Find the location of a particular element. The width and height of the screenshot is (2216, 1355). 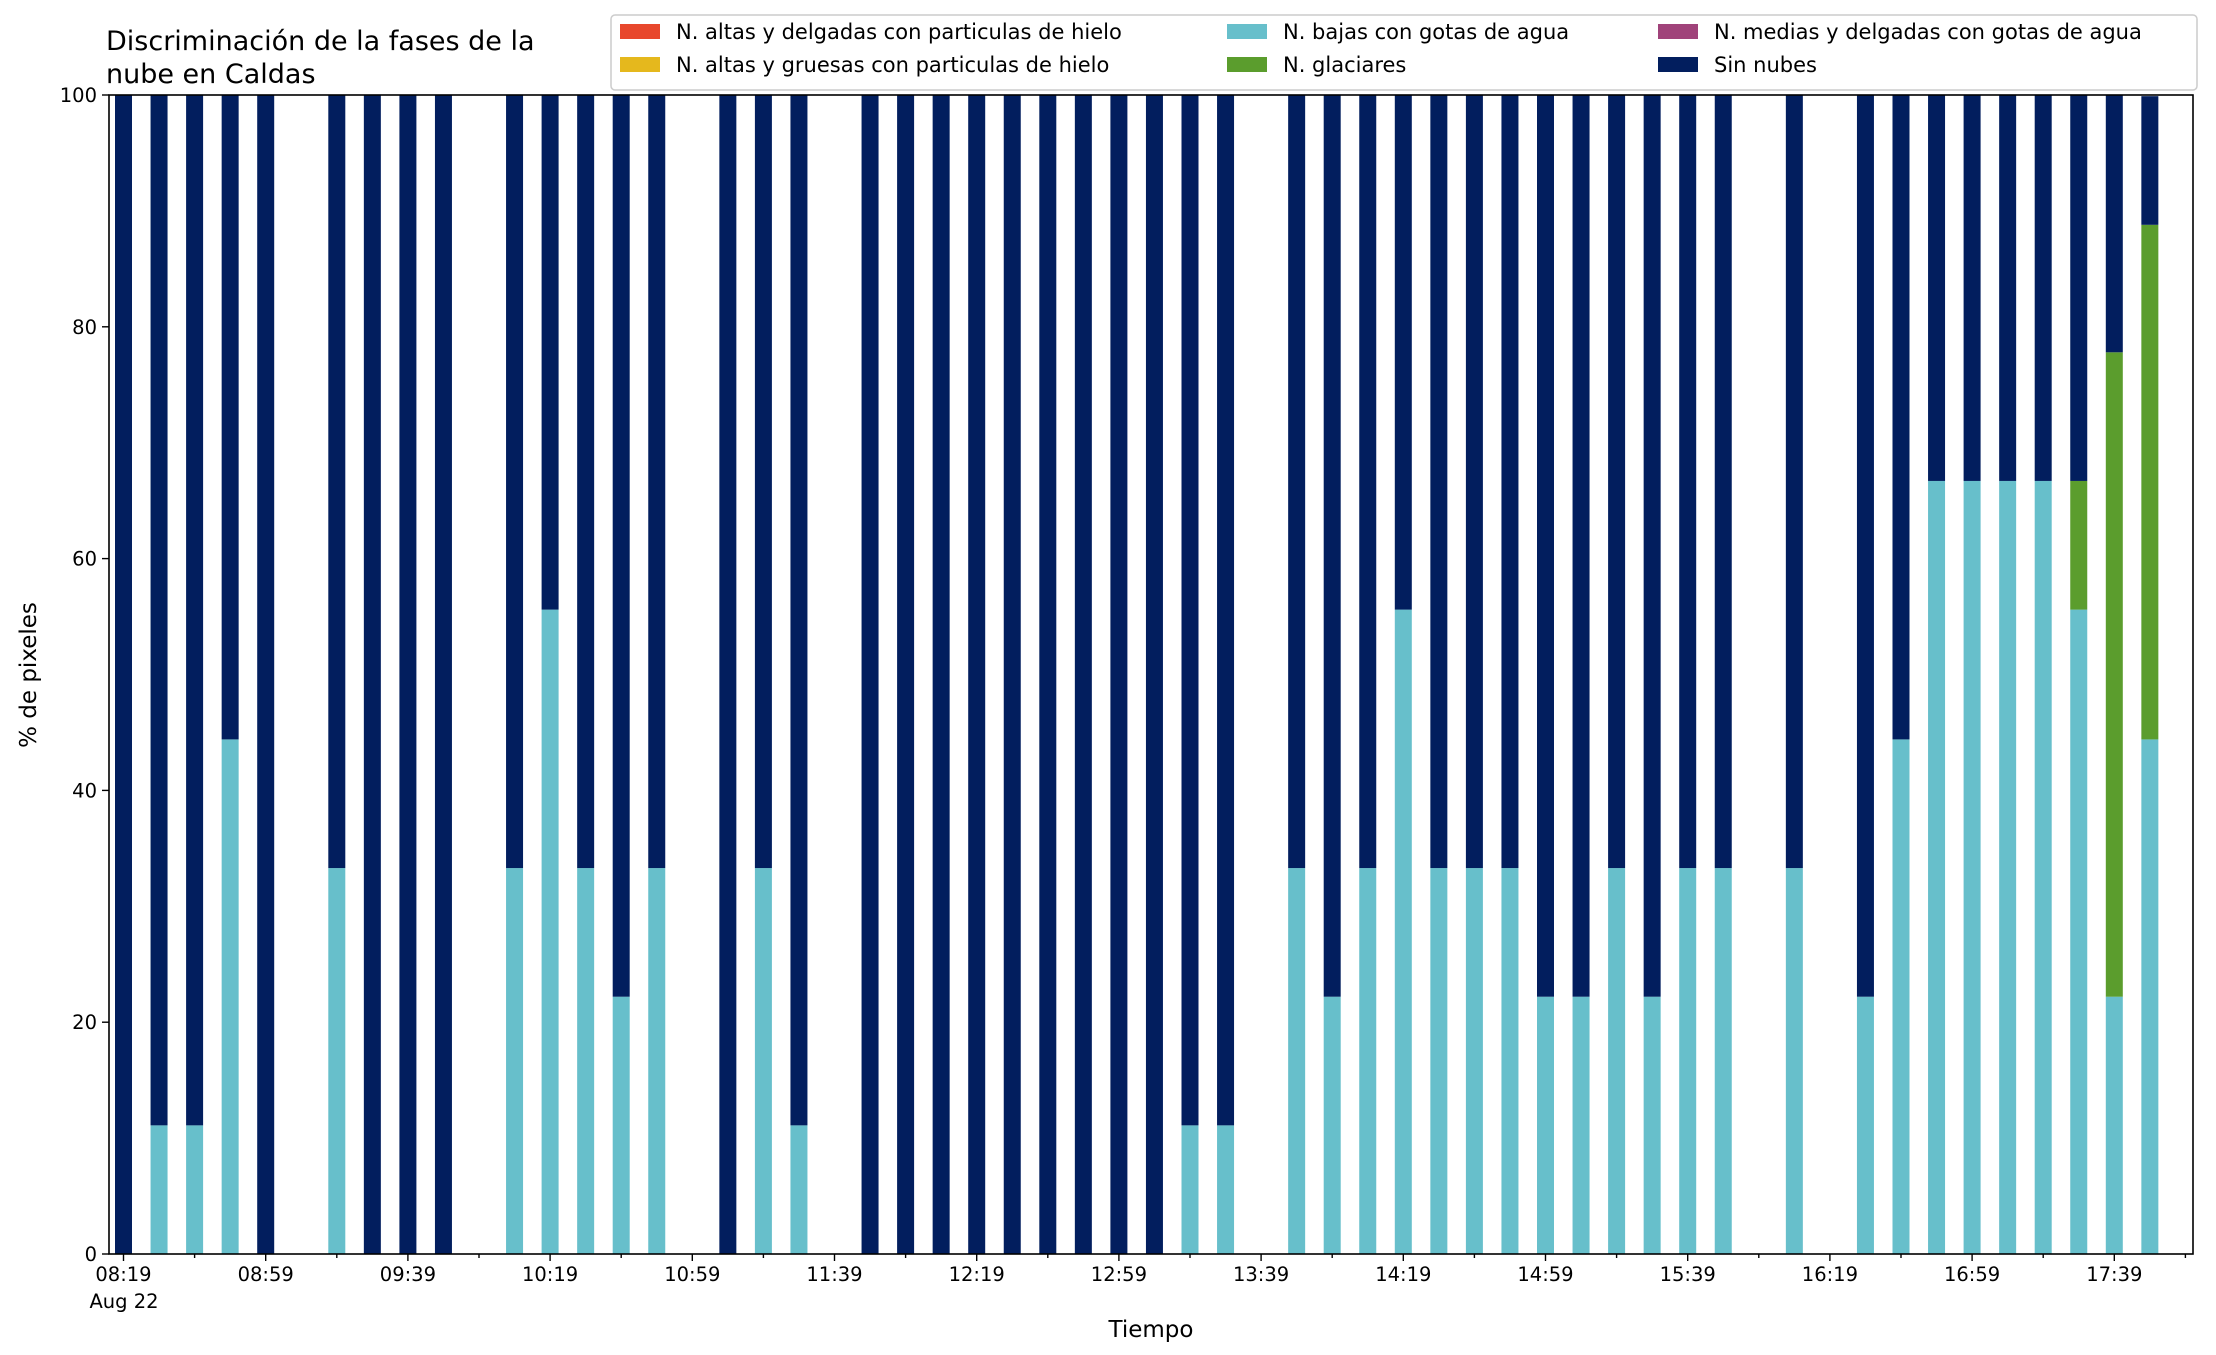

legend-label-2: N. bajas con gotas de agua is located at coordinates (1426, 32).